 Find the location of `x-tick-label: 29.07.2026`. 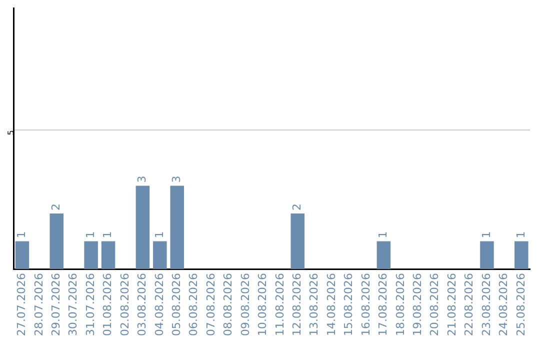

x-tick-label: 29.07.2026 is located at coordinates (55, 304).